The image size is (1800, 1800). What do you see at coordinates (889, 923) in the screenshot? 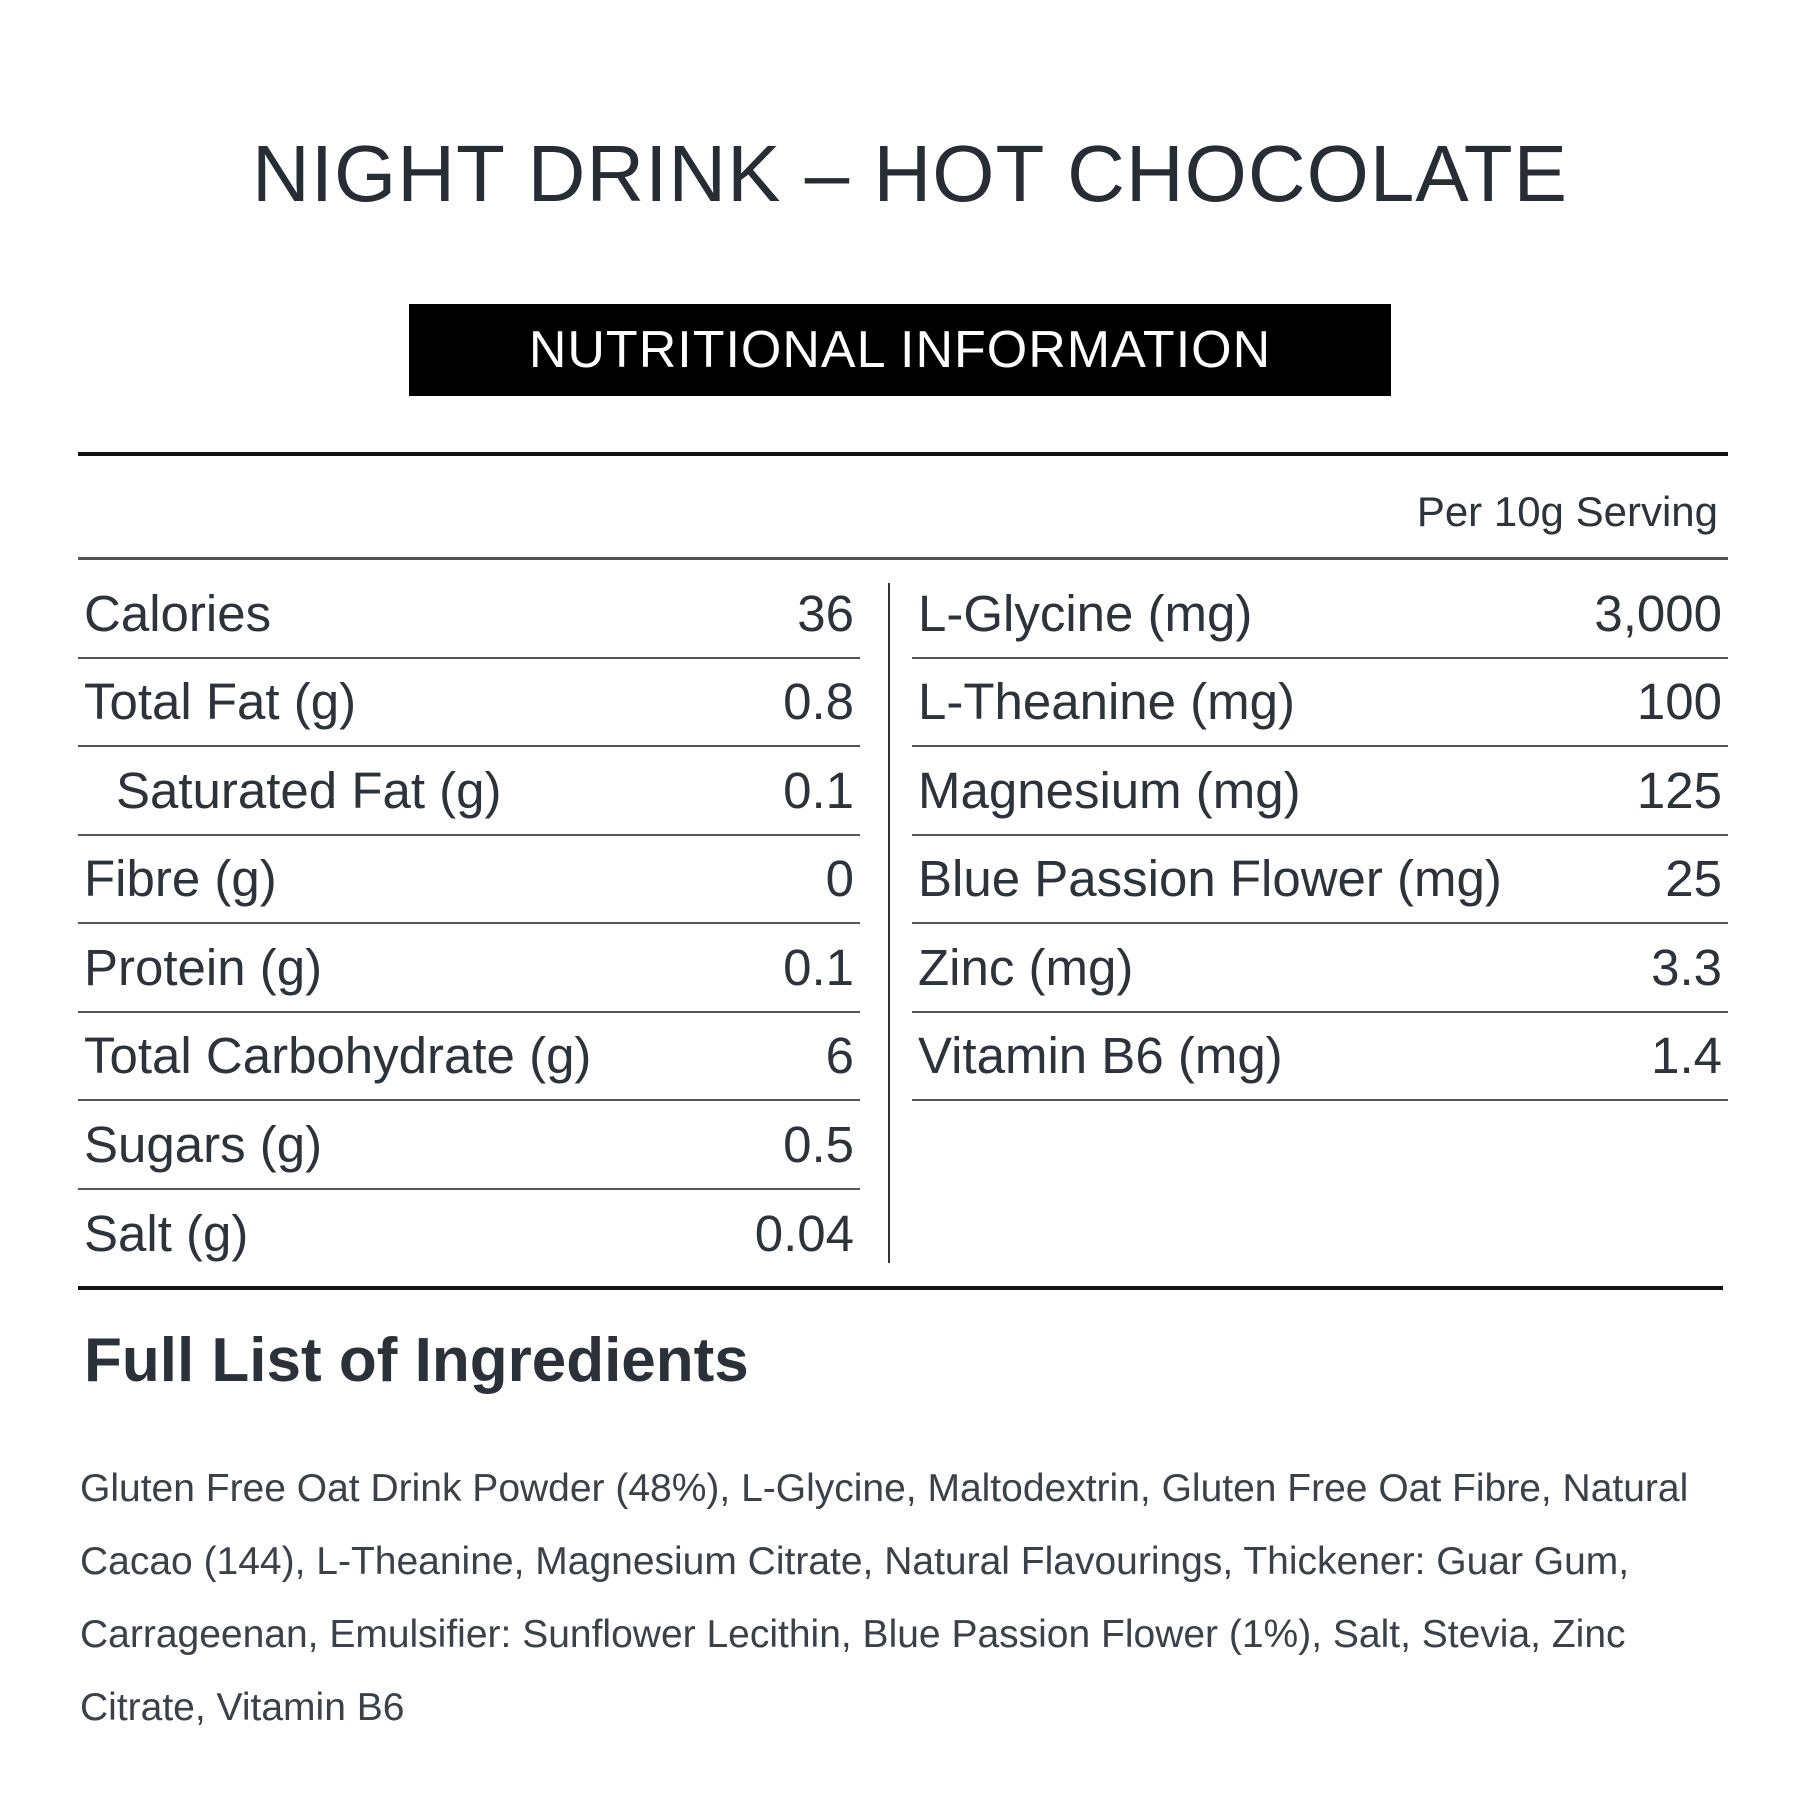
I see `column-divider` at bounding box center [889, 923].